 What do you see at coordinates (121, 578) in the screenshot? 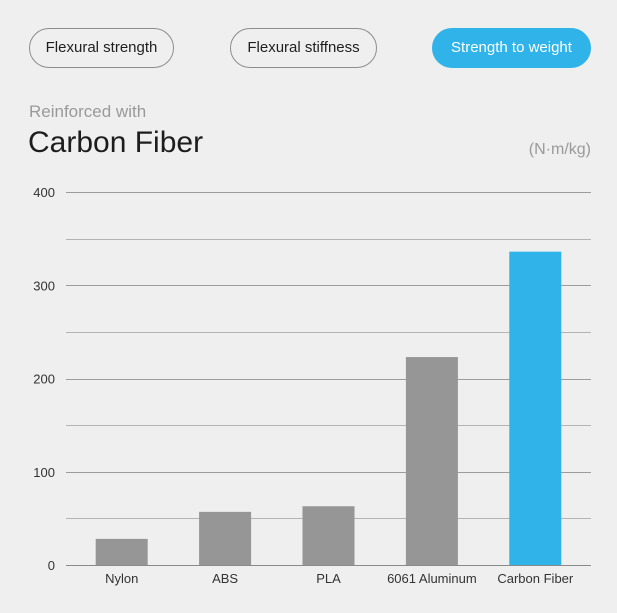
I see `x-tick-label: Nylon` at bounding box center [121, 578].